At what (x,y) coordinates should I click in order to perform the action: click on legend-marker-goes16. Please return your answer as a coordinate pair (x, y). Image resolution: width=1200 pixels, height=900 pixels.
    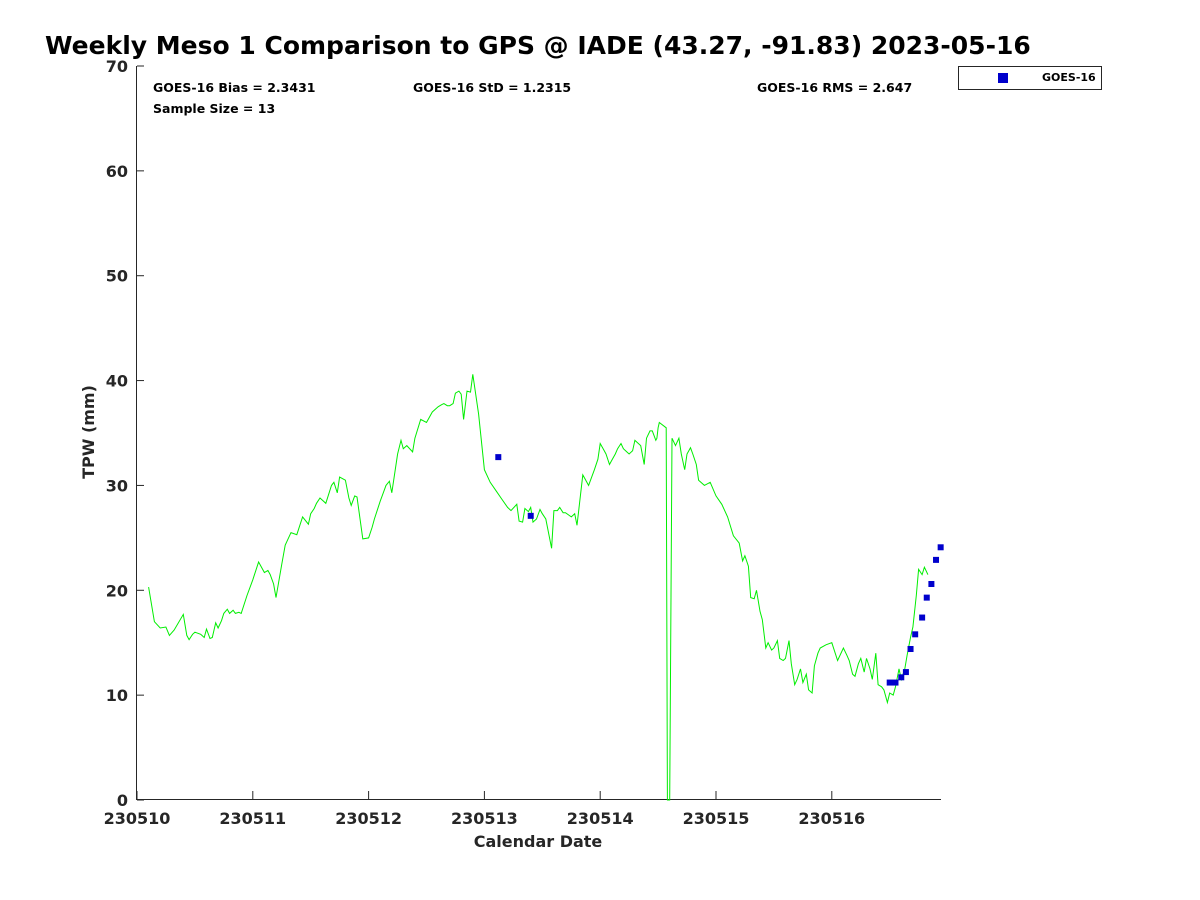
    Looking at the image, I should click on (1003, 78).